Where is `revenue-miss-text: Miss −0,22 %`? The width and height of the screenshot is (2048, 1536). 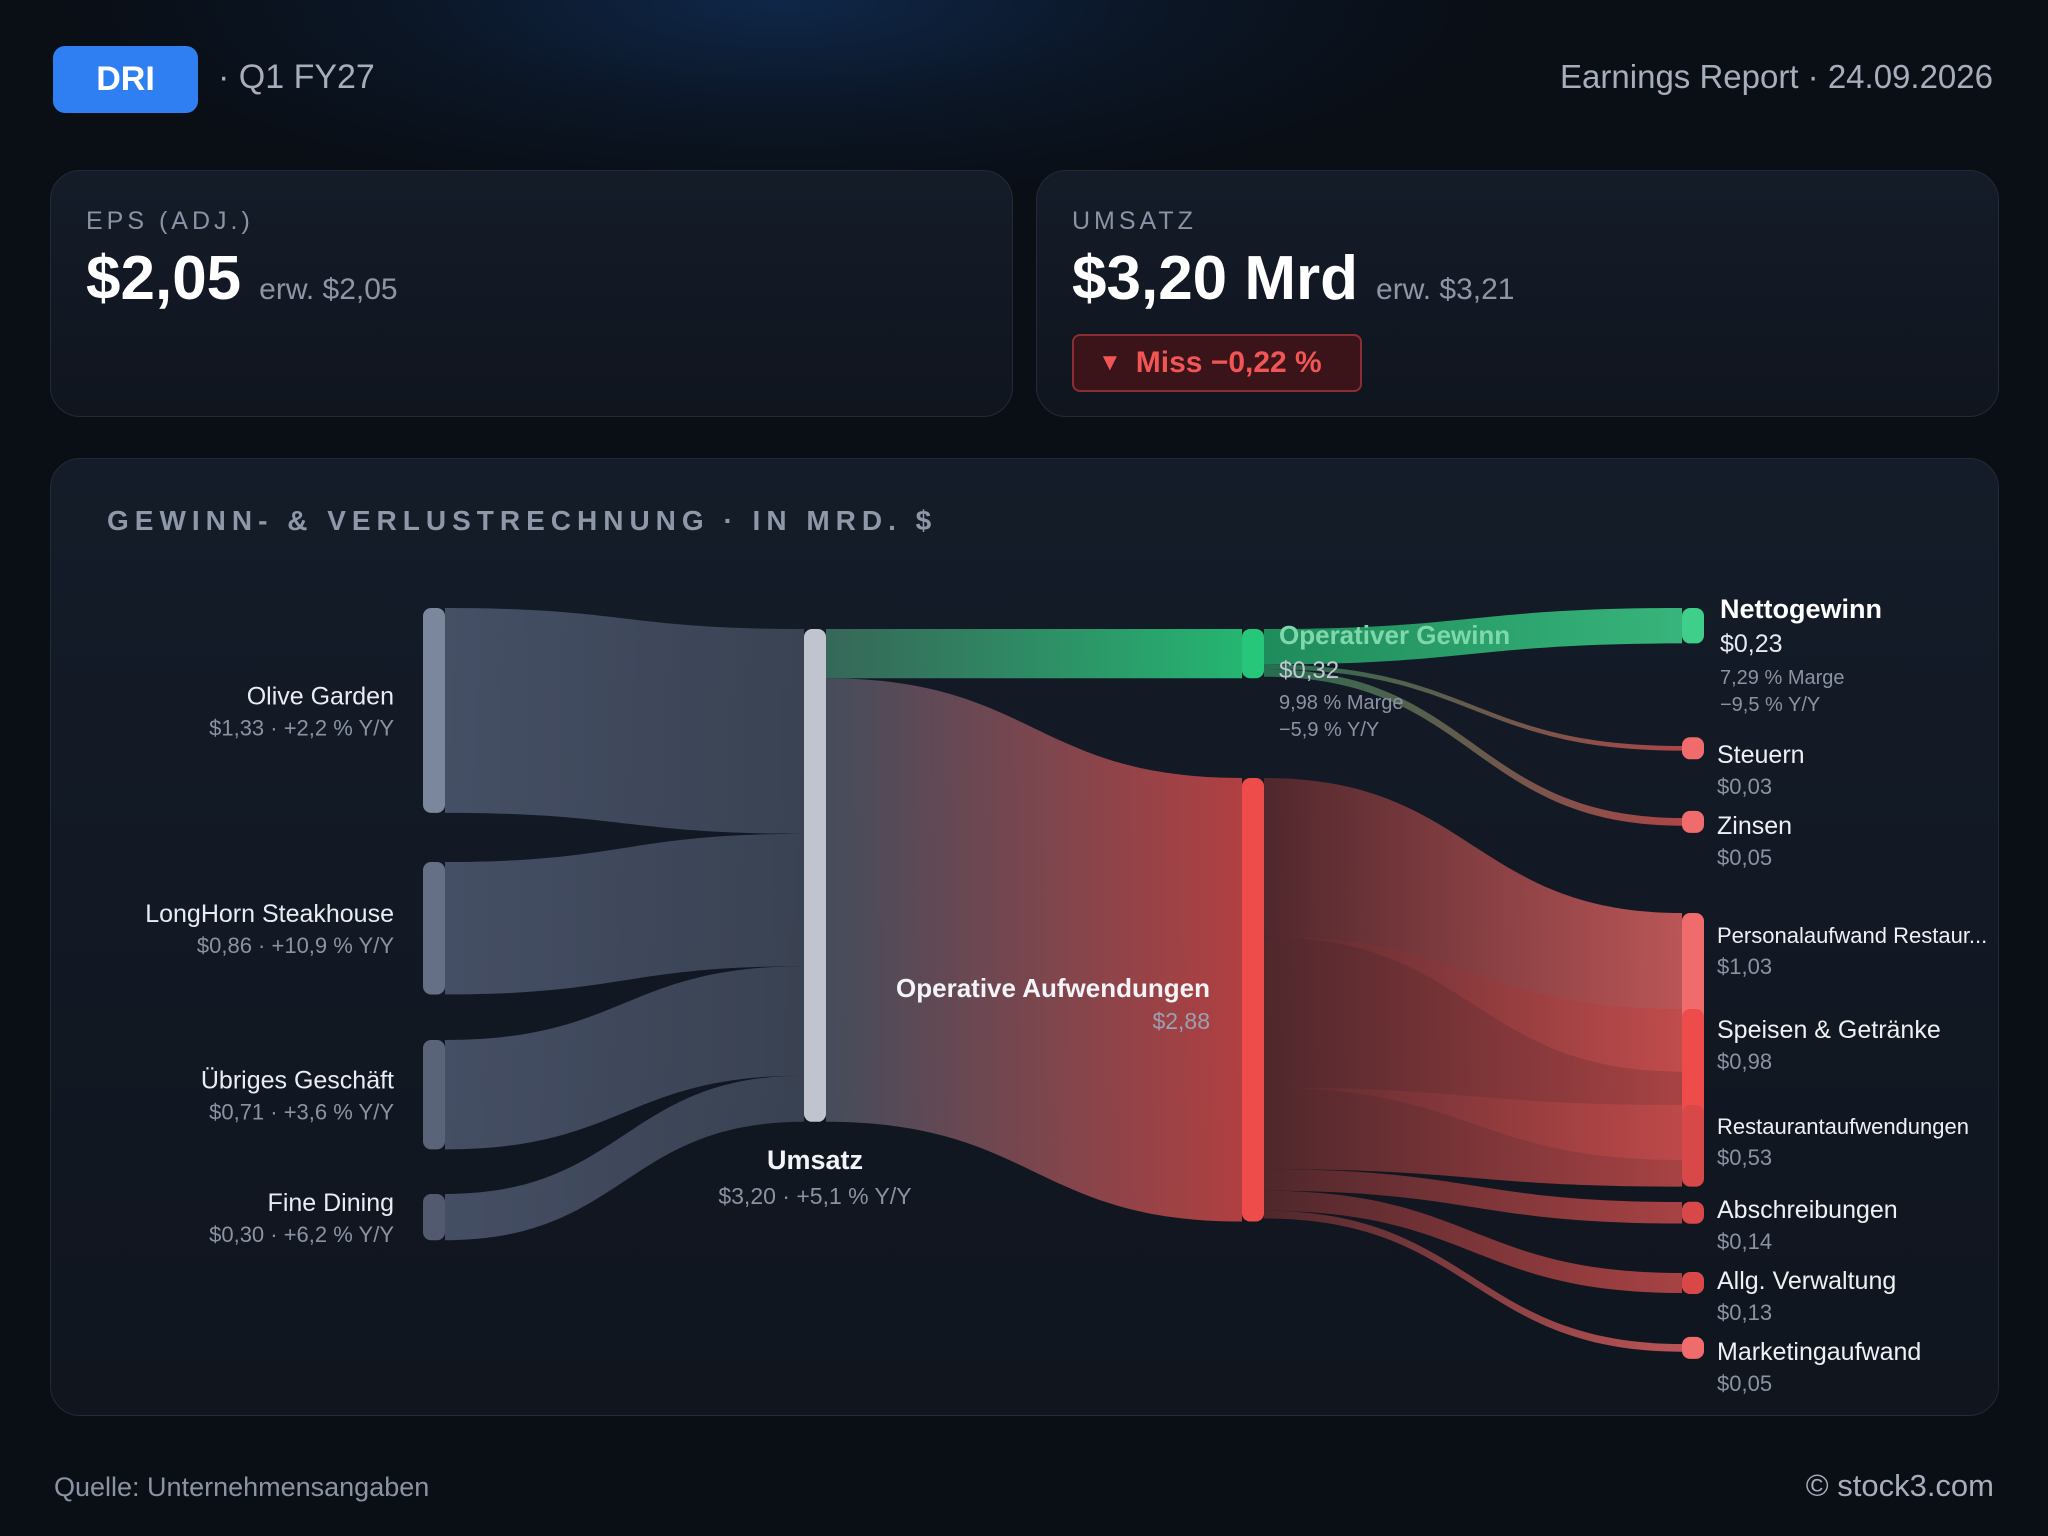 revenue-miss-text: Miss −0,22 % is located at coordinates (1228, 362).